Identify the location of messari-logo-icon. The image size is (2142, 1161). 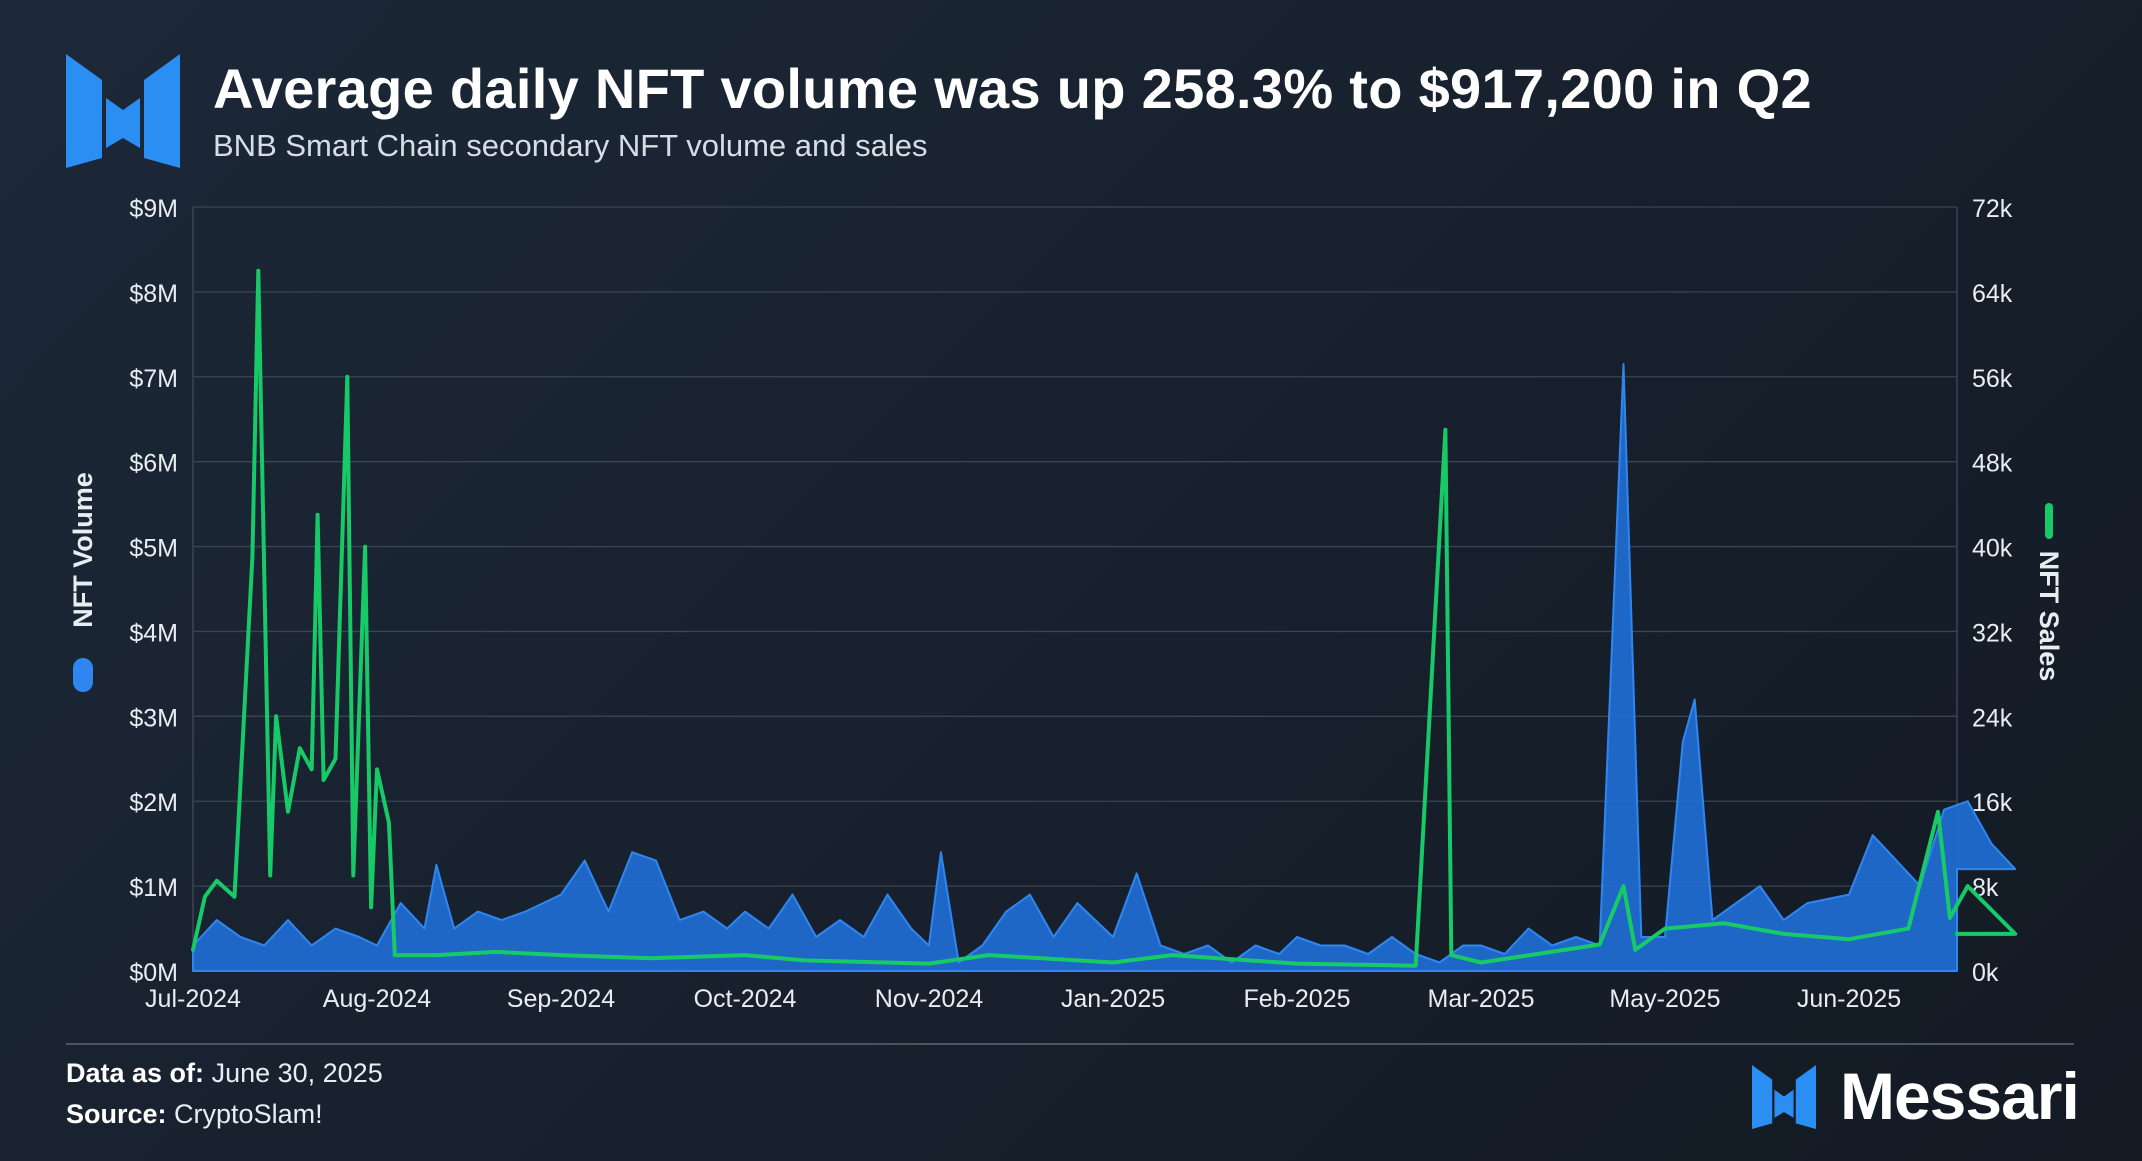
(123, 111).